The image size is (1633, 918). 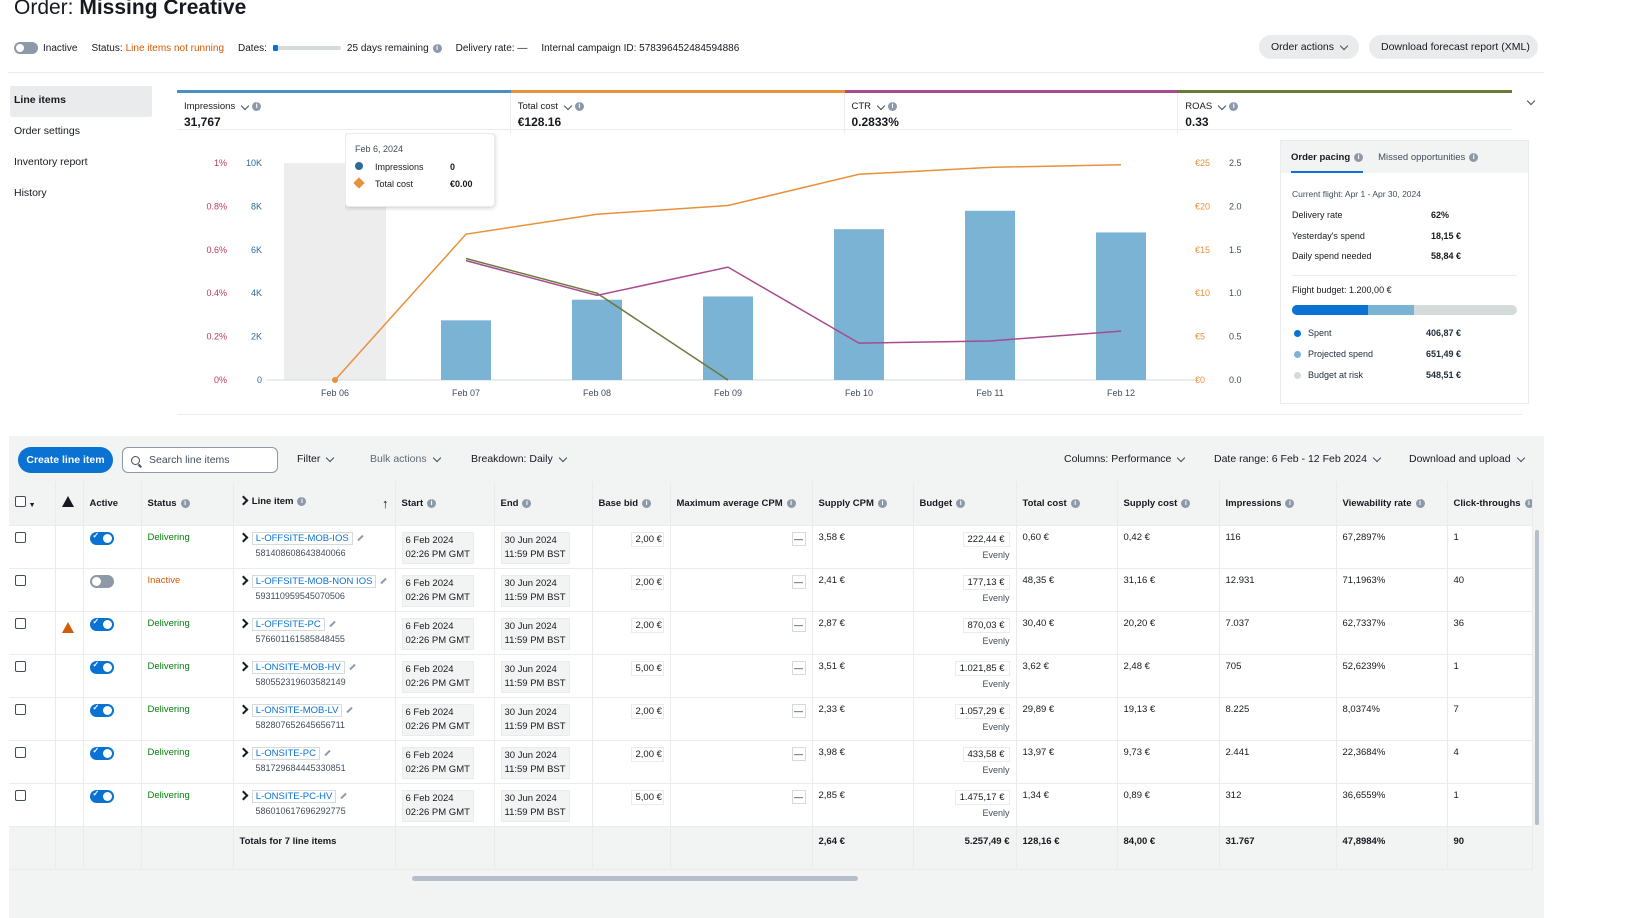 I want to click on line-item-link: L-ONSITE-MOB-LV, so click(x=297, y=710).